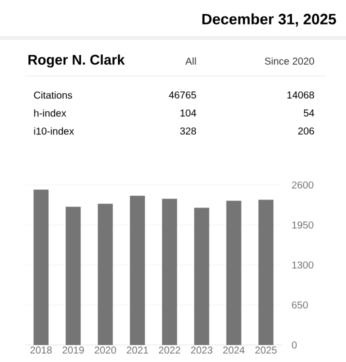 The image size is (346, 362). I want to click on text: h-index, so click(50, 113).